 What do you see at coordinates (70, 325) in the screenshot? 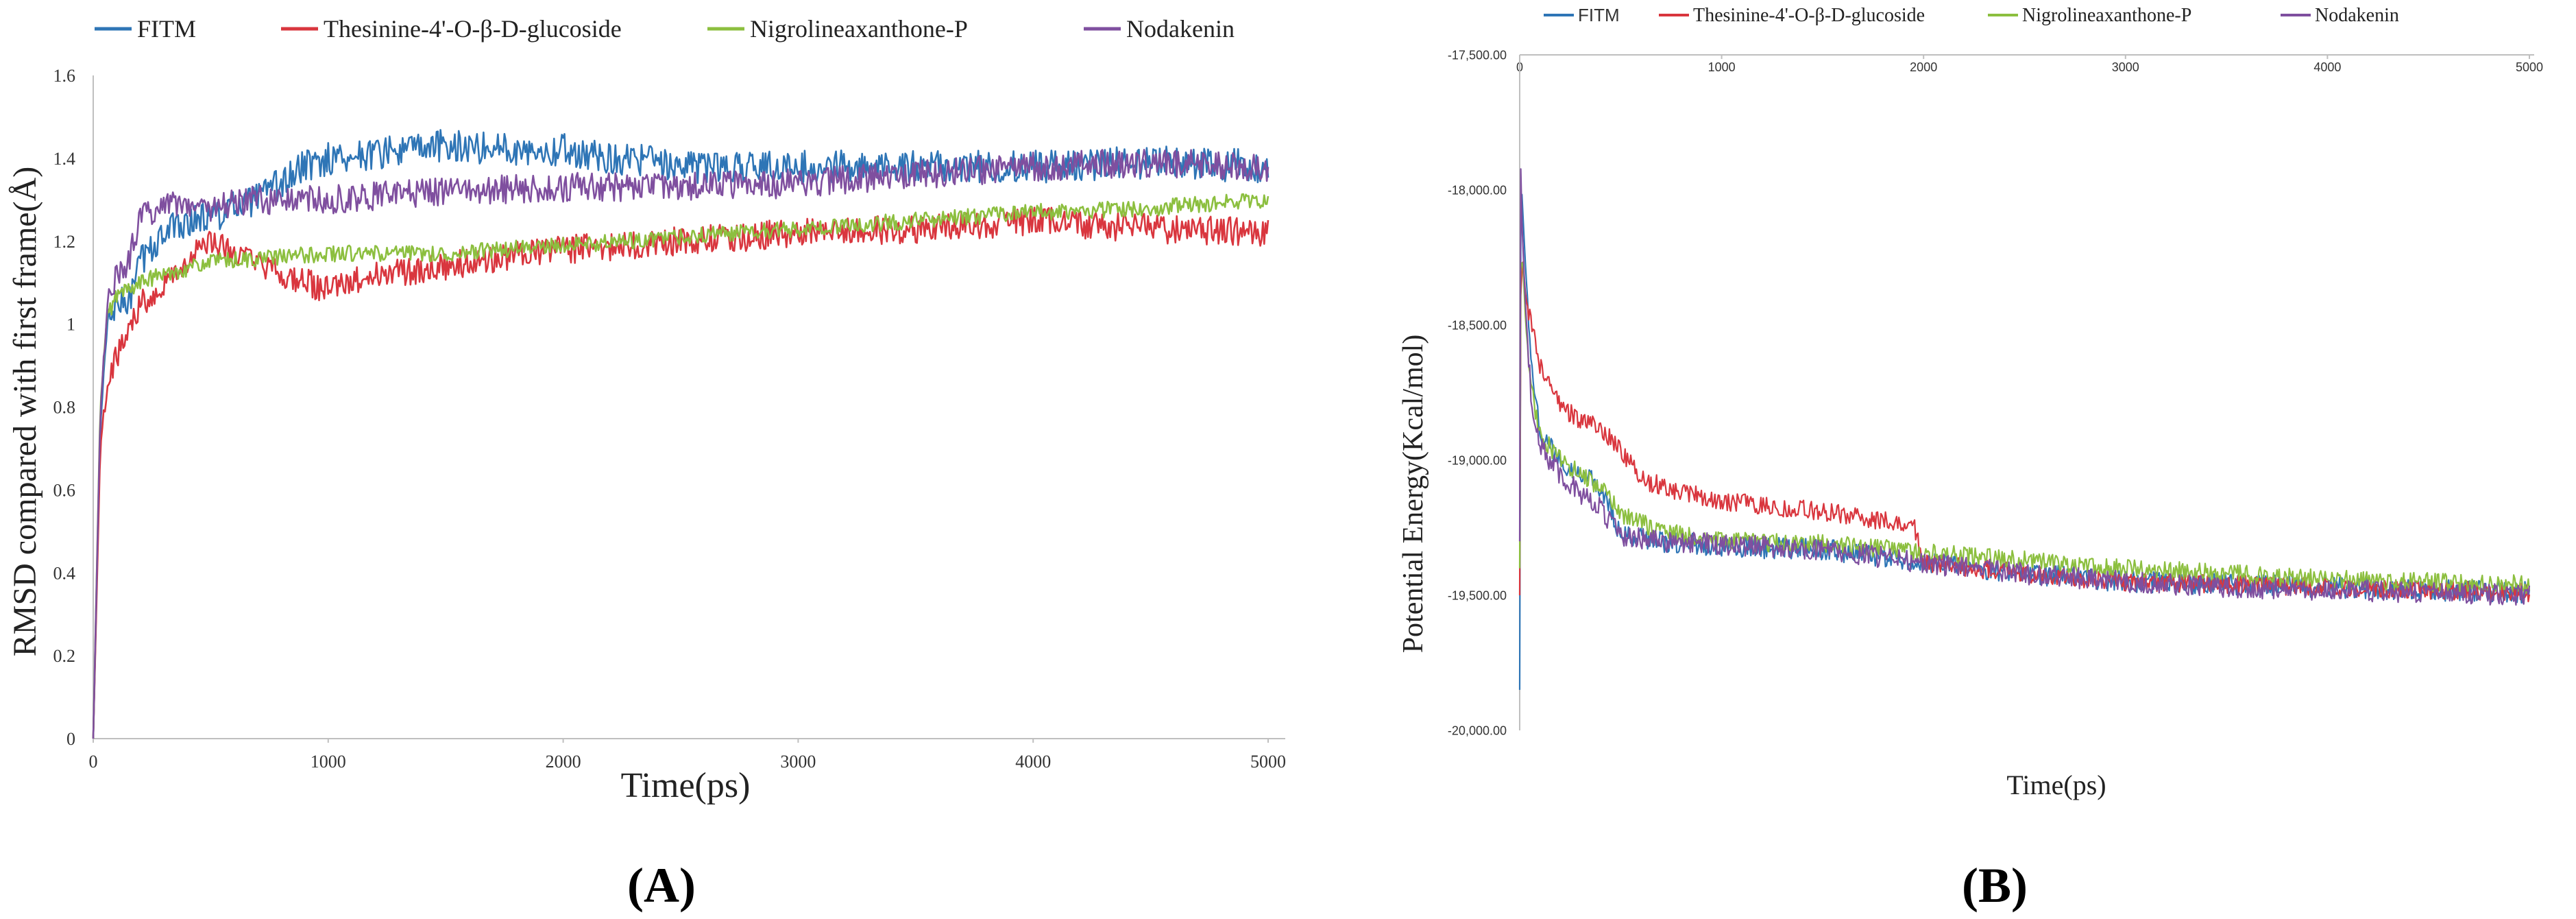
I see `y-tick-label-a: 1` at bounding box center [70, 325].